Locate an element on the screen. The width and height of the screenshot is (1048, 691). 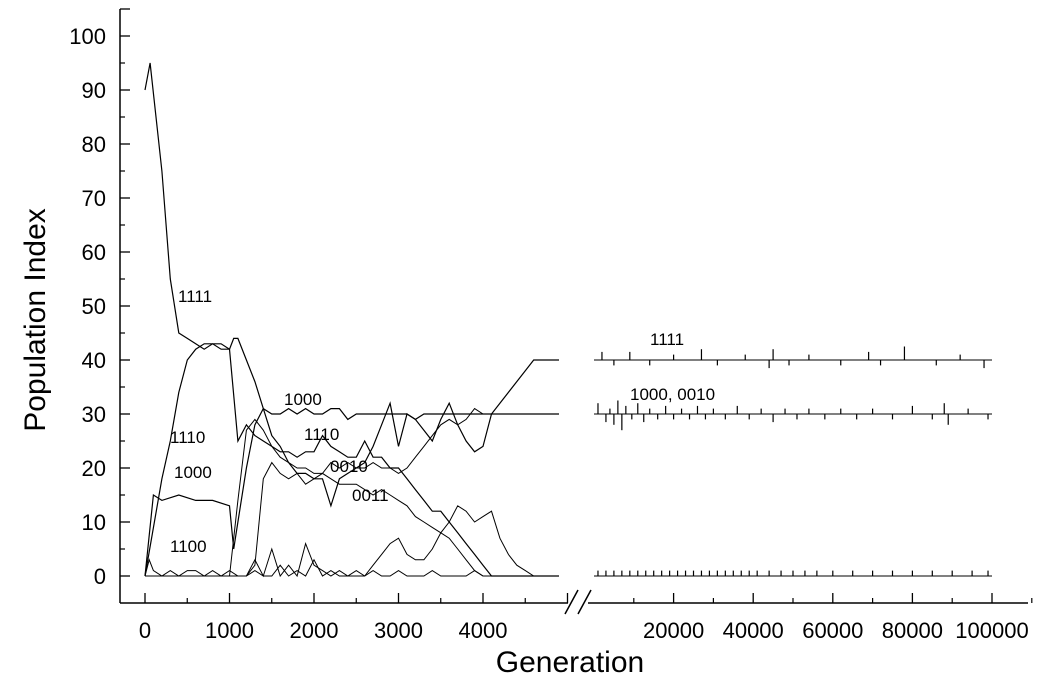
y-tick-label: 30 is located at coordinates (94, 414).